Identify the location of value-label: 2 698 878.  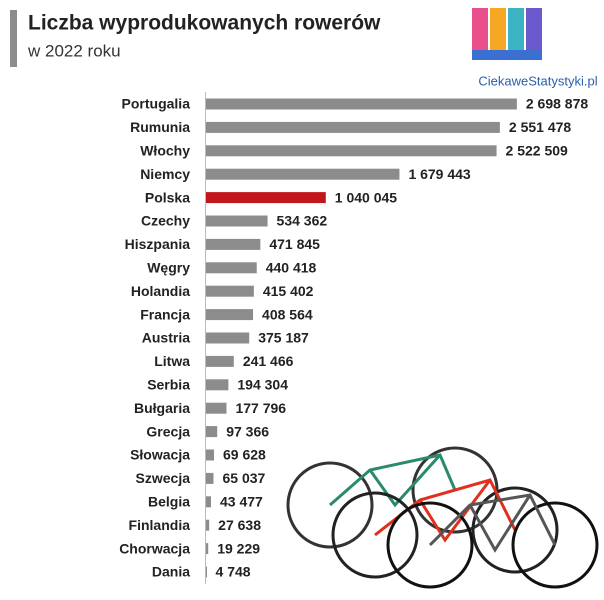
(557, 104).